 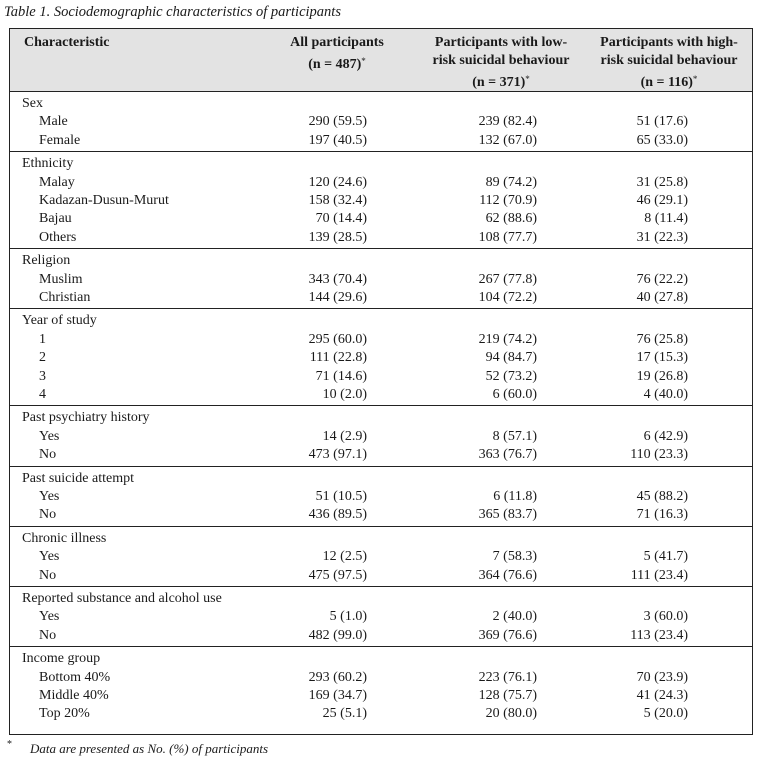 I want to click on cell-all-participants: 295 (60.0), so click(x=337, y=339).